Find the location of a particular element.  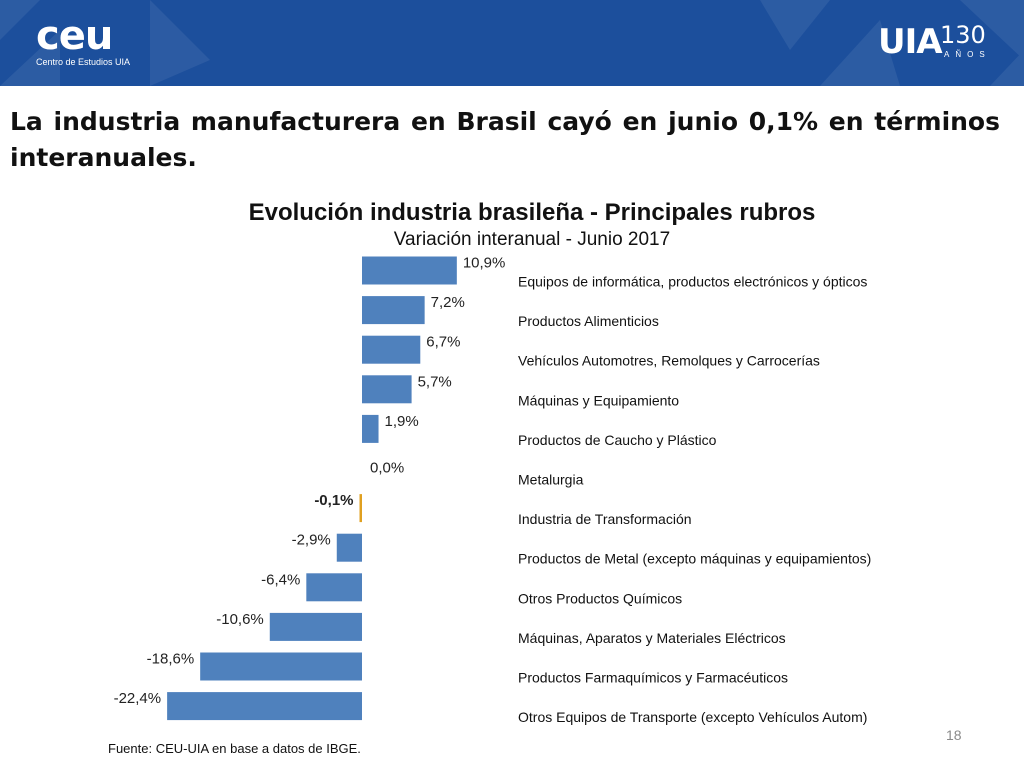

uia-logo-word: UIA is located at coordinates (910, 42).